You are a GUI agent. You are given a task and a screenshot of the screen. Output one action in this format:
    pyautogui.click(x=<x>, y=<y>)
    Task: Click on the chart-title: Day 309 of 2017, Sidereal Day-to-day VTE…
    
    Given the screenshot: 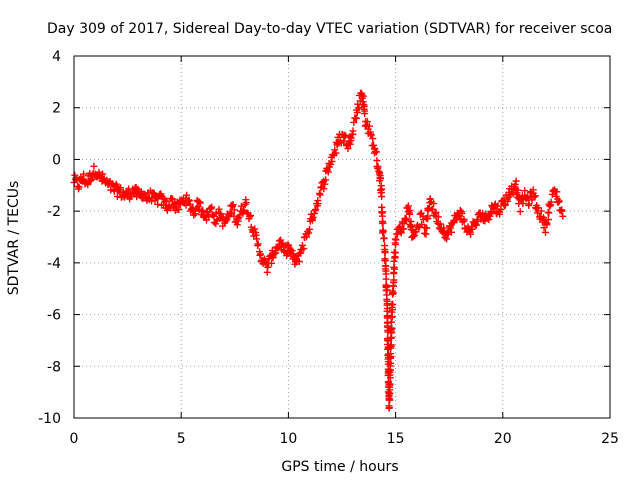 What is the action you would take?
    pyautogui.click(x=329, y=29)
    